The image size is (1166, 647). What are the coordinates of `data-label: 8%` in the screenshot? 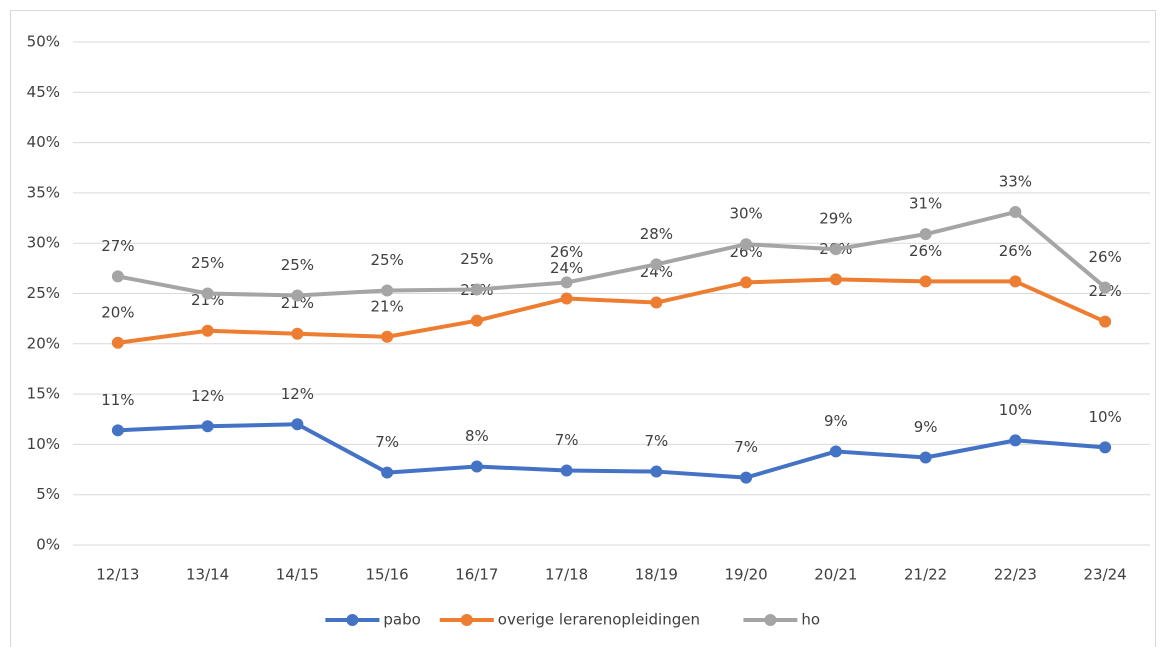 It's located at (477, 436).